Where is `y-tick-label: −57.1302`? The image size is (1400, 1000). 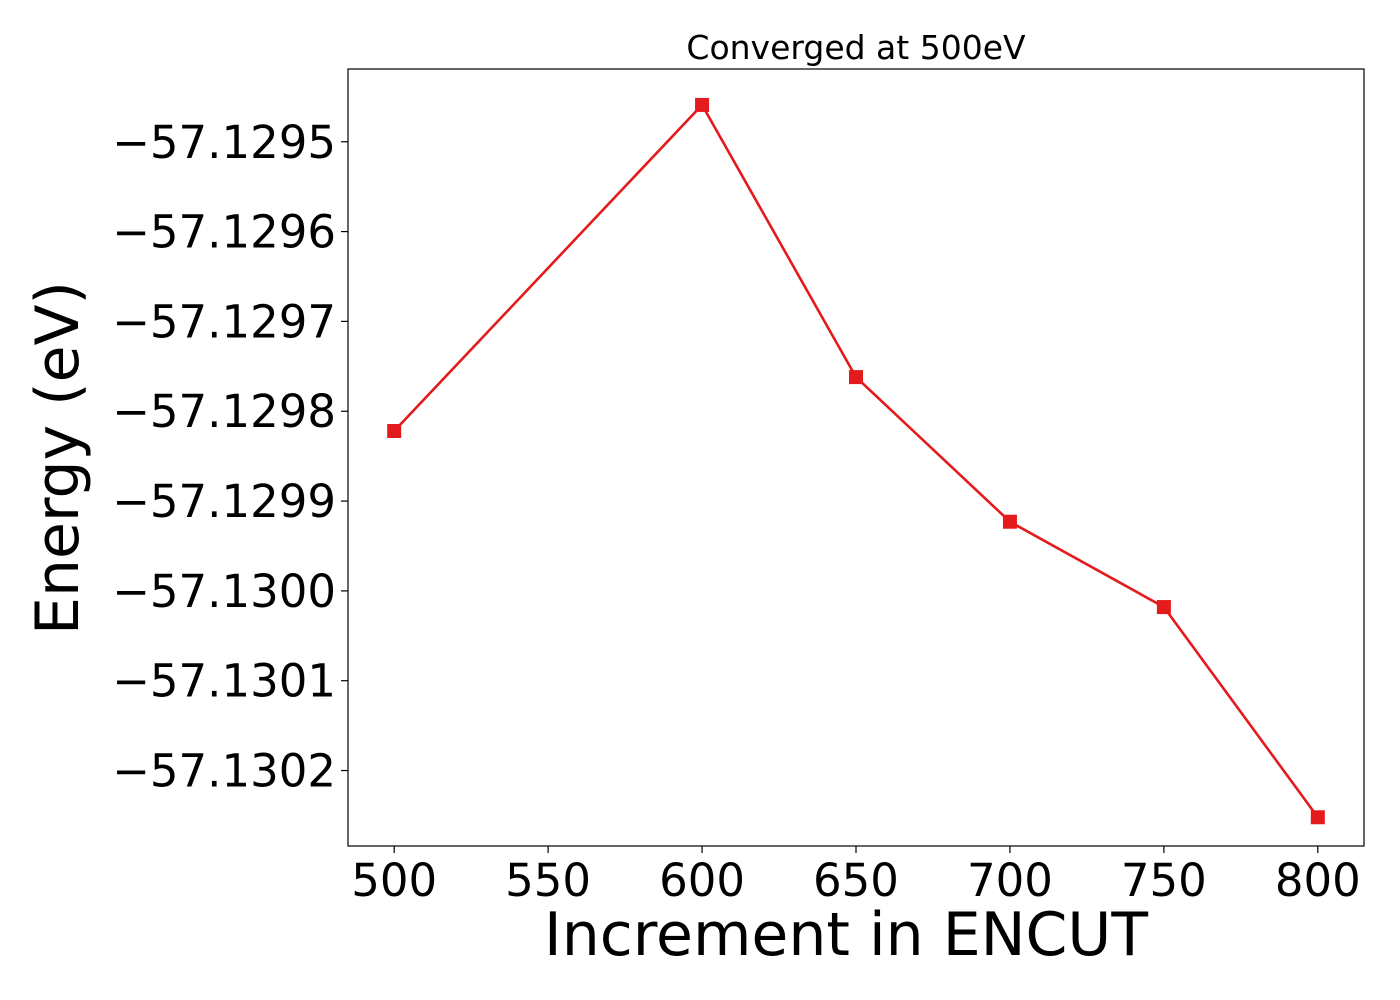
y-tick-label: −57.1302 is located at coordinates (224, 771).